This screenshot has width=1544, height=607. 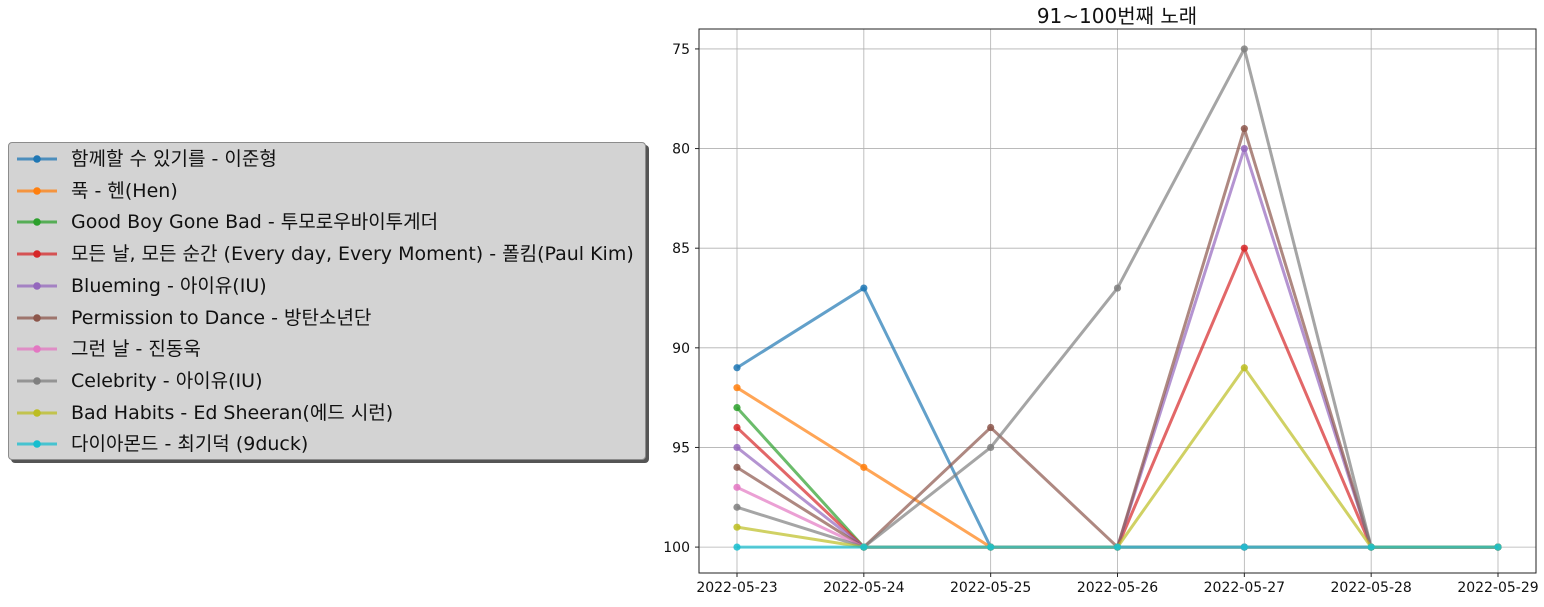 I want to click on legend-label: Bad Habits - Ed Sheeran(에드 시런), so click(x=232, y=412).